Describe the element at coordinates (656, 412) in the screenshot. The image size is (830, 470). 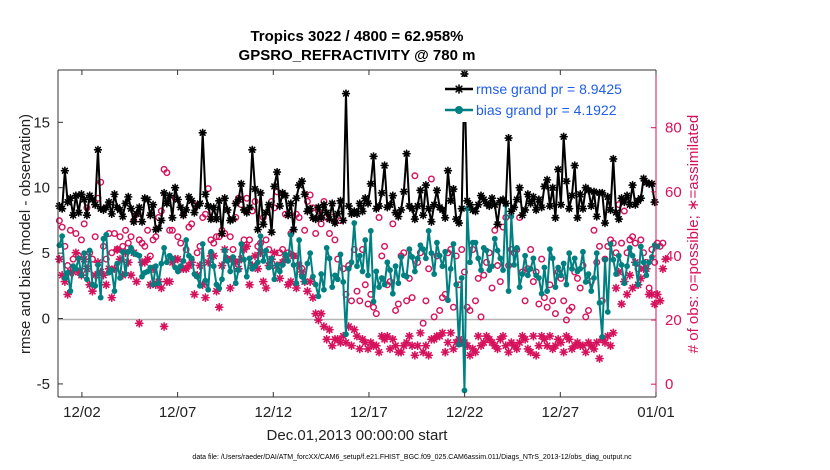
I see `x-tick-label: 01/01` at that location.